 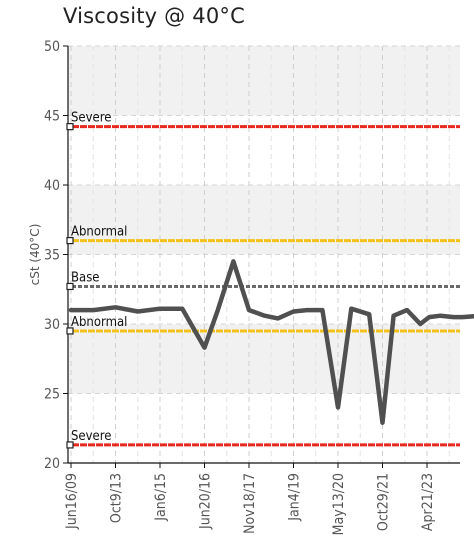 What do you see at coordinates (52, 47) in the screenshot?
I see `y-tick-label: 50` at bounding box center [52, 47].